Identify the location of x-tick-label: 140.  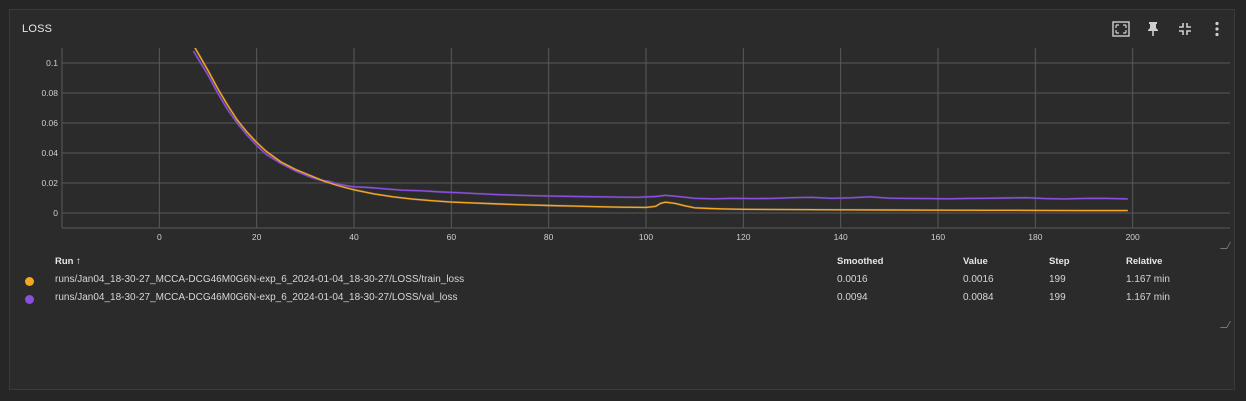
(841, 236).